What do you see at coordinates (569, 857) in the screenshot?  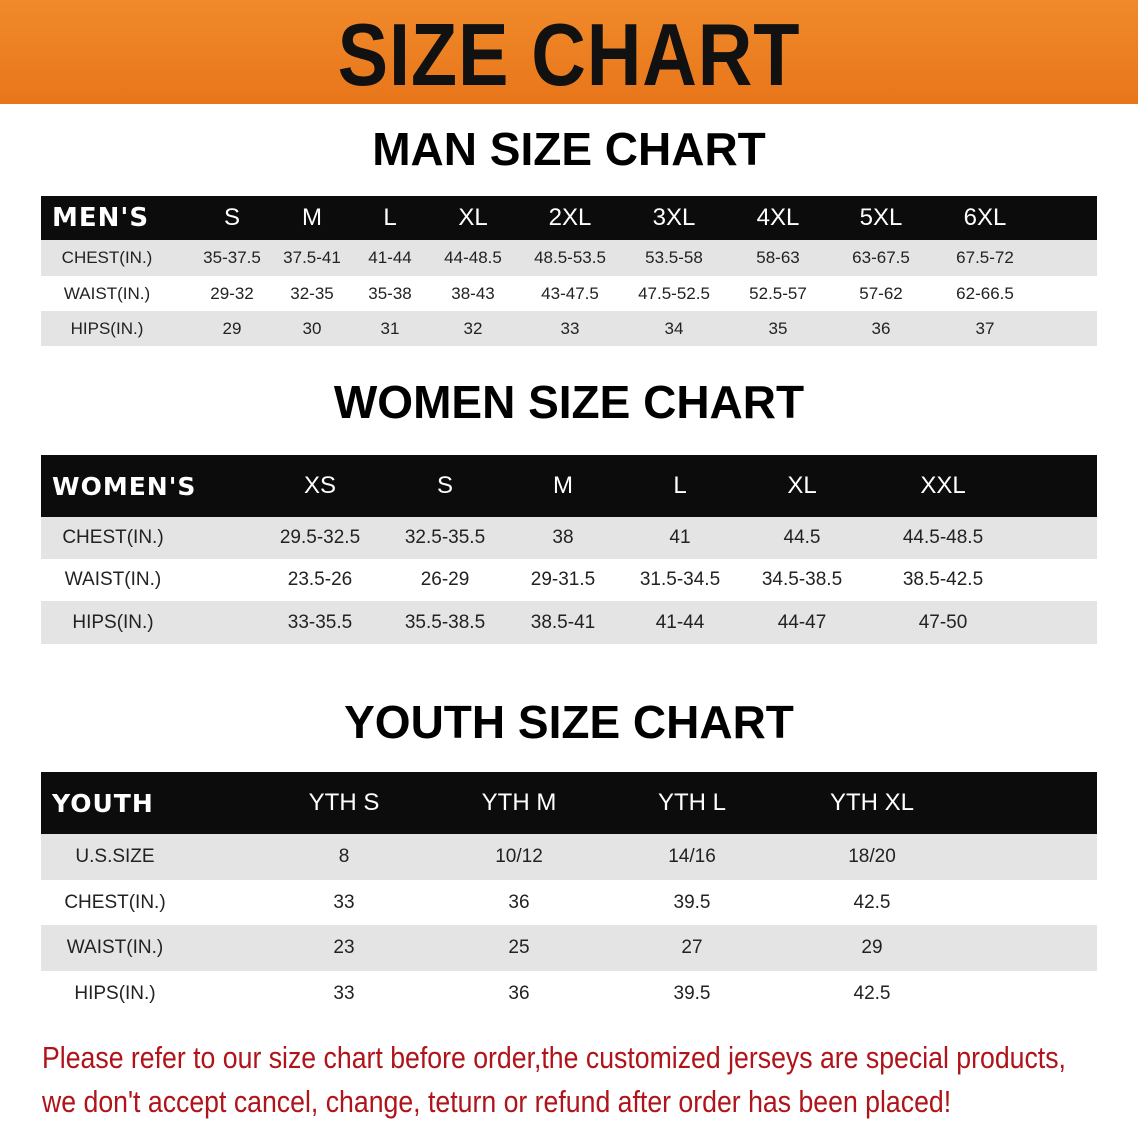 I see `table-row: U.S.SIZE 8 10/12 14/16 18/20` at bounding box center [569, 857].